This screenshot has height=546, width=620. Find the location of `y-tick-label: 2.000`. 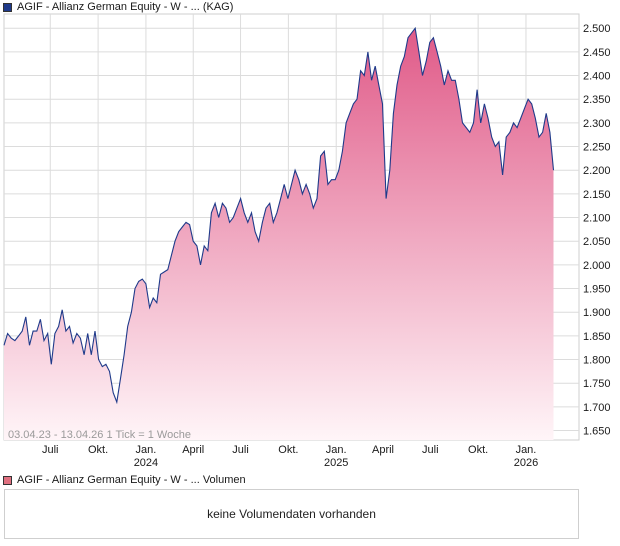

y-tick-label: 2.000 is located at coordinates (597, 266).